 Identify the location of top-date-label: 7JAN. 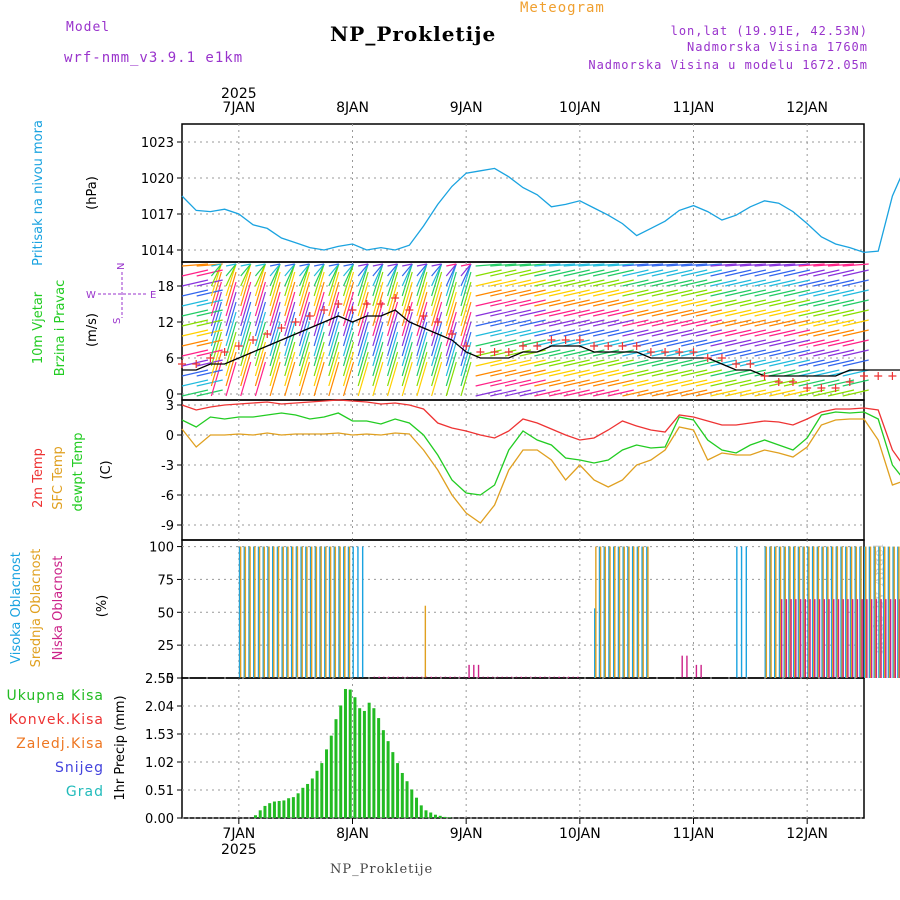
(238, 108).